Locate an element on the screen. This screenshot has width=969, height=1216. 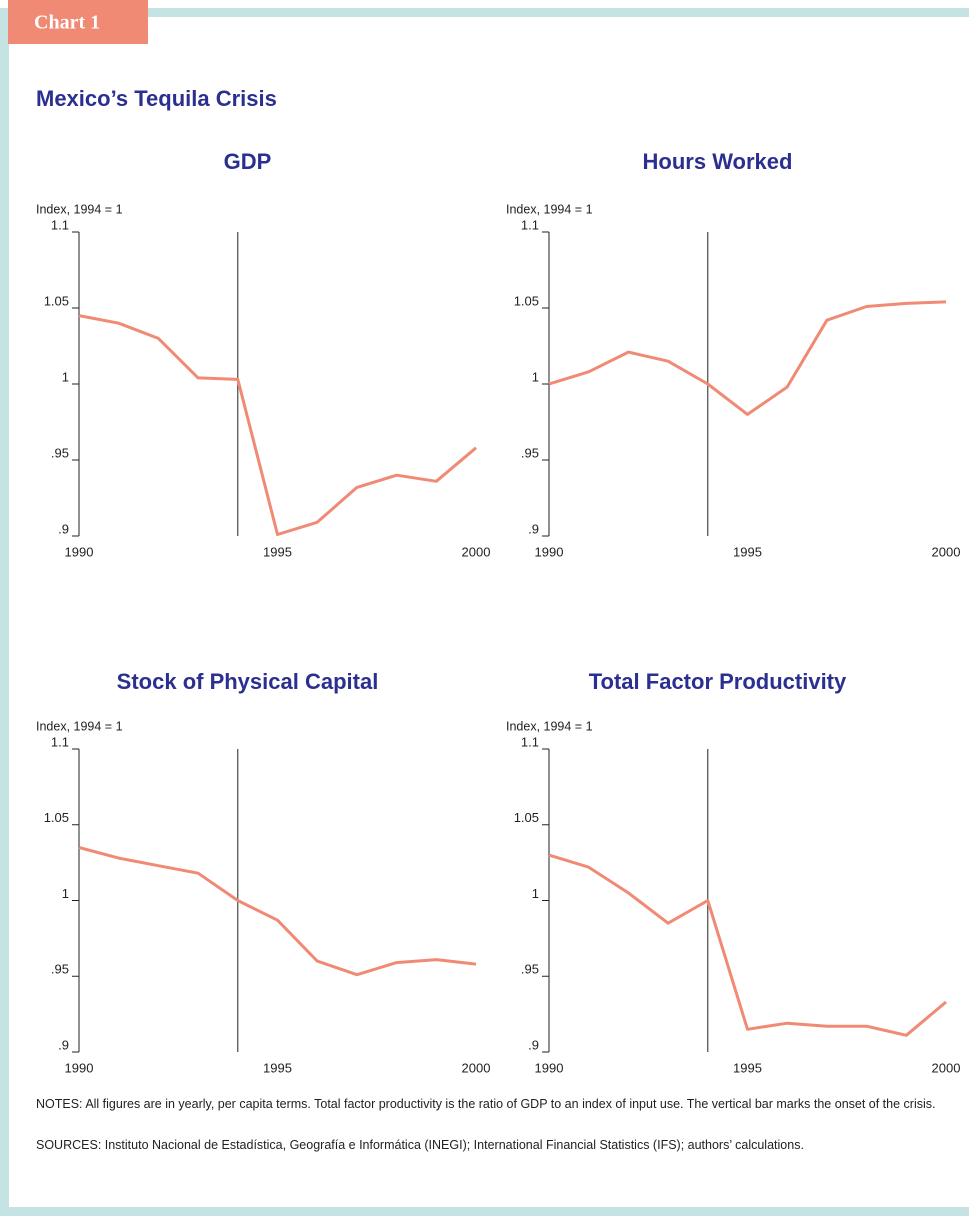
bottom-band is located at coordinates (484, 1211).